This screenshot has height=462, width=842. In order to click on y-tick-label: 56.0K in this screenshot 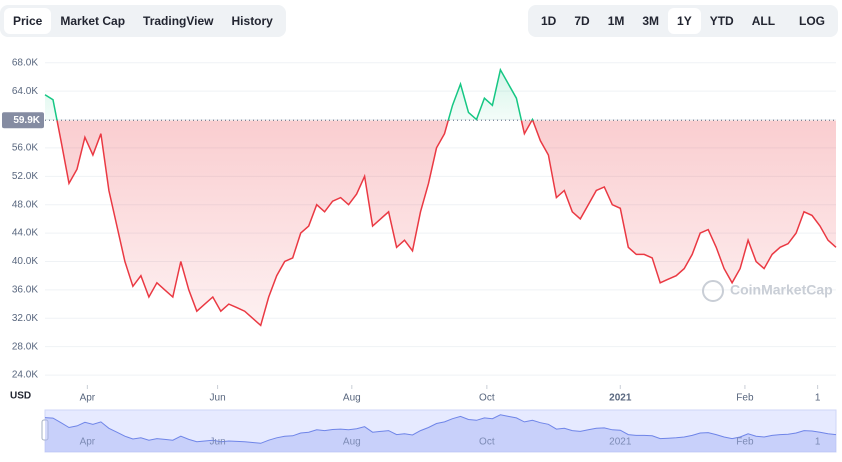, I will do `click(25, 148)`.